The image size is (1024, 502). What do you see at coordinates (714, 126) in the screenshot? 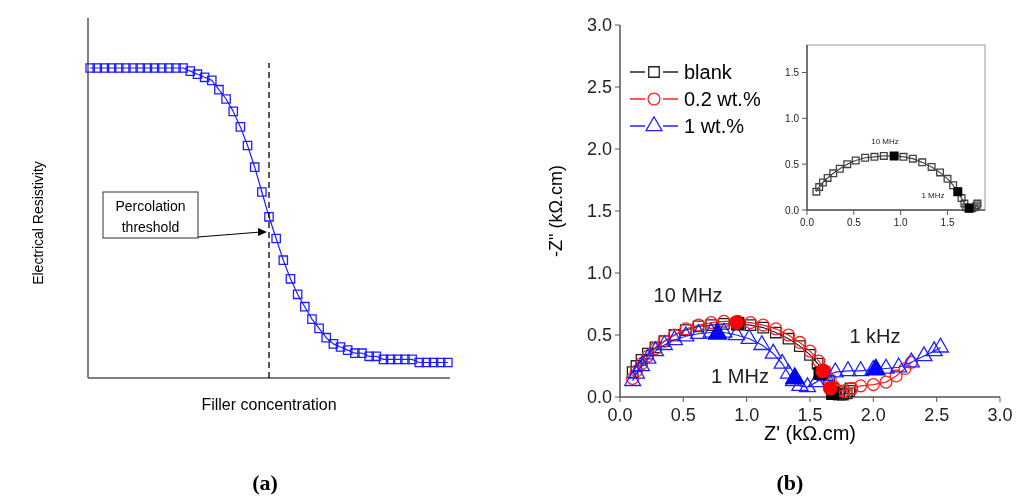
I see `legend-label: 1 wt.%` at bounding box center [714, 126].